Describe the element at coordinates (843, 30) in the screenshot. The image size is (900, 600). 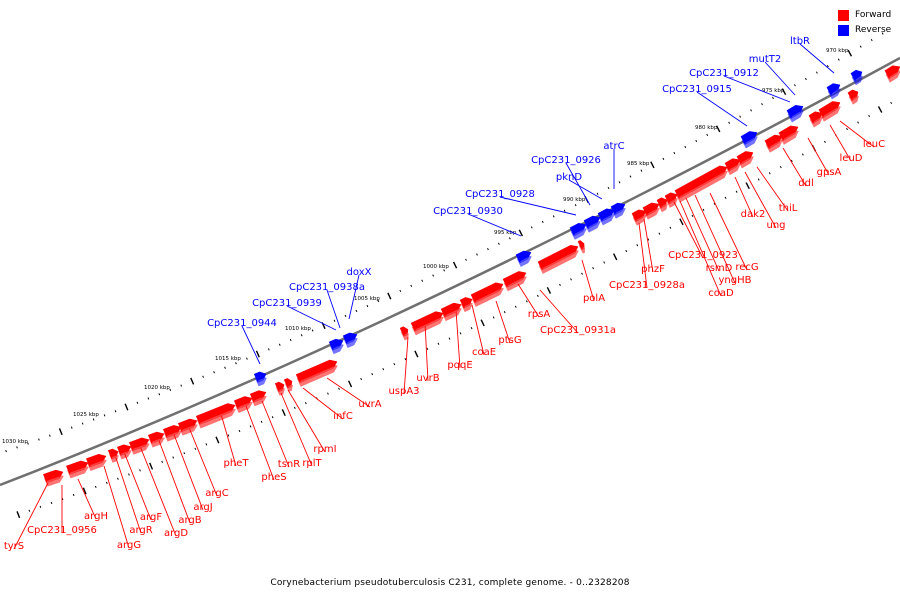
I see `reverse-swatch` at that location.